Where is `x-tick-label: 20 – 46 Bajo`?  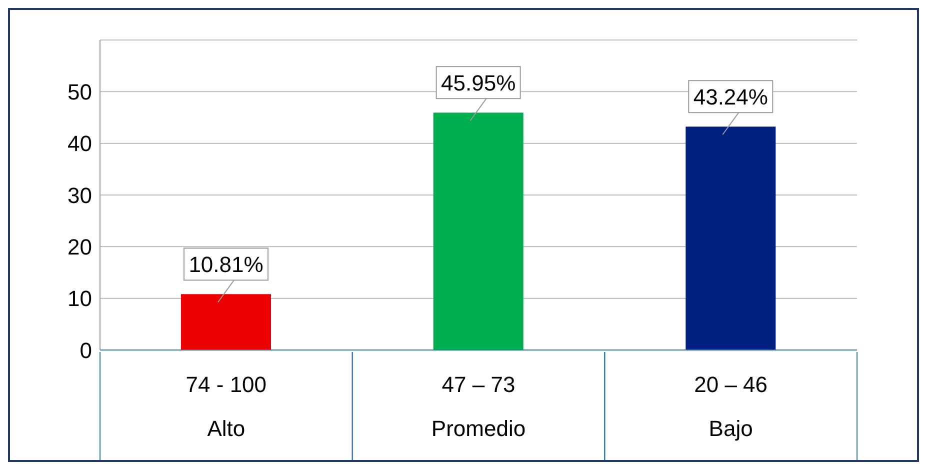
x-tick-label: 20 – 46 Bajo is located at coordinates (731, 406).